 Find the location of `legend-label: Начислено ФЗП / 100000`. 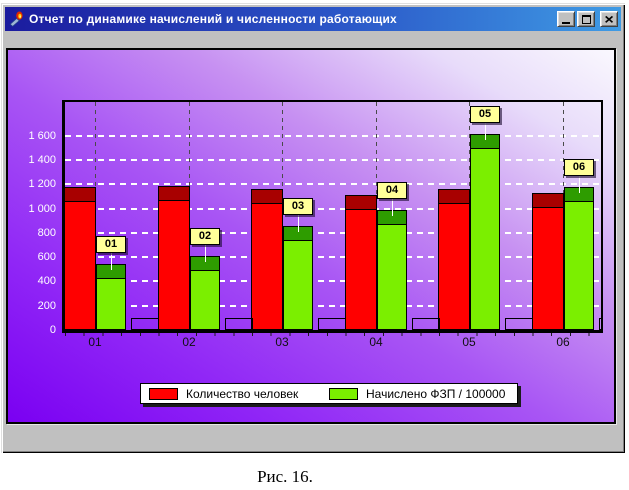

legend-label: Начислено ФЗП / 100000 is located at coordinates (436, 393).